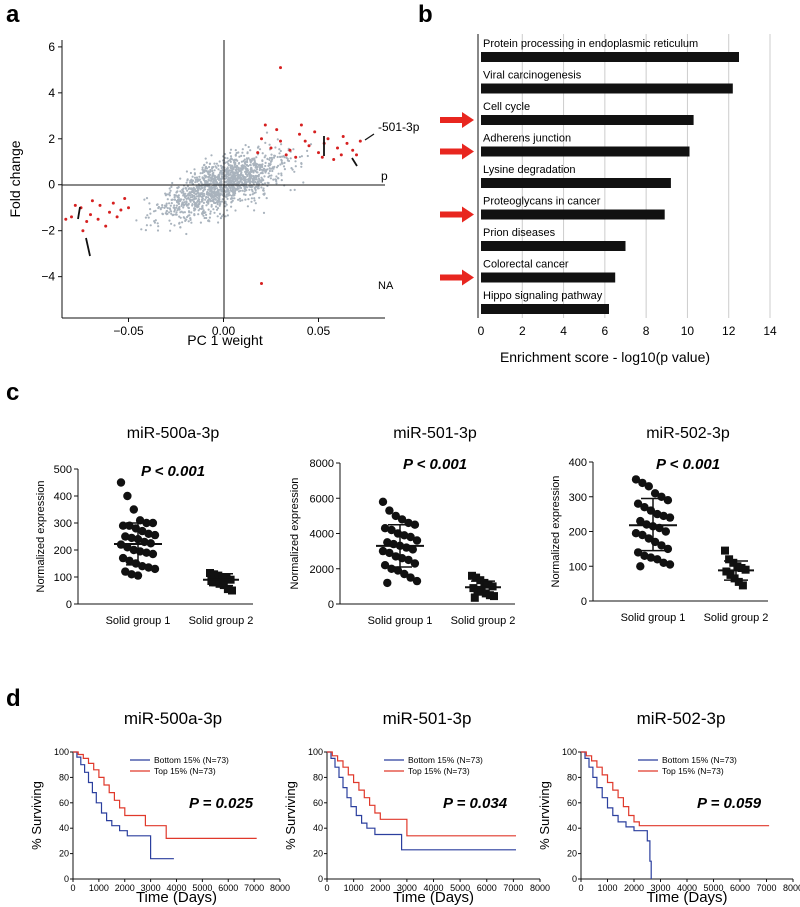 This screenshot has height=907, width=800. Describe the element at coordinates (475, 803) in the screenshot. I see `d-pvalue: P = 0.034` at that location.